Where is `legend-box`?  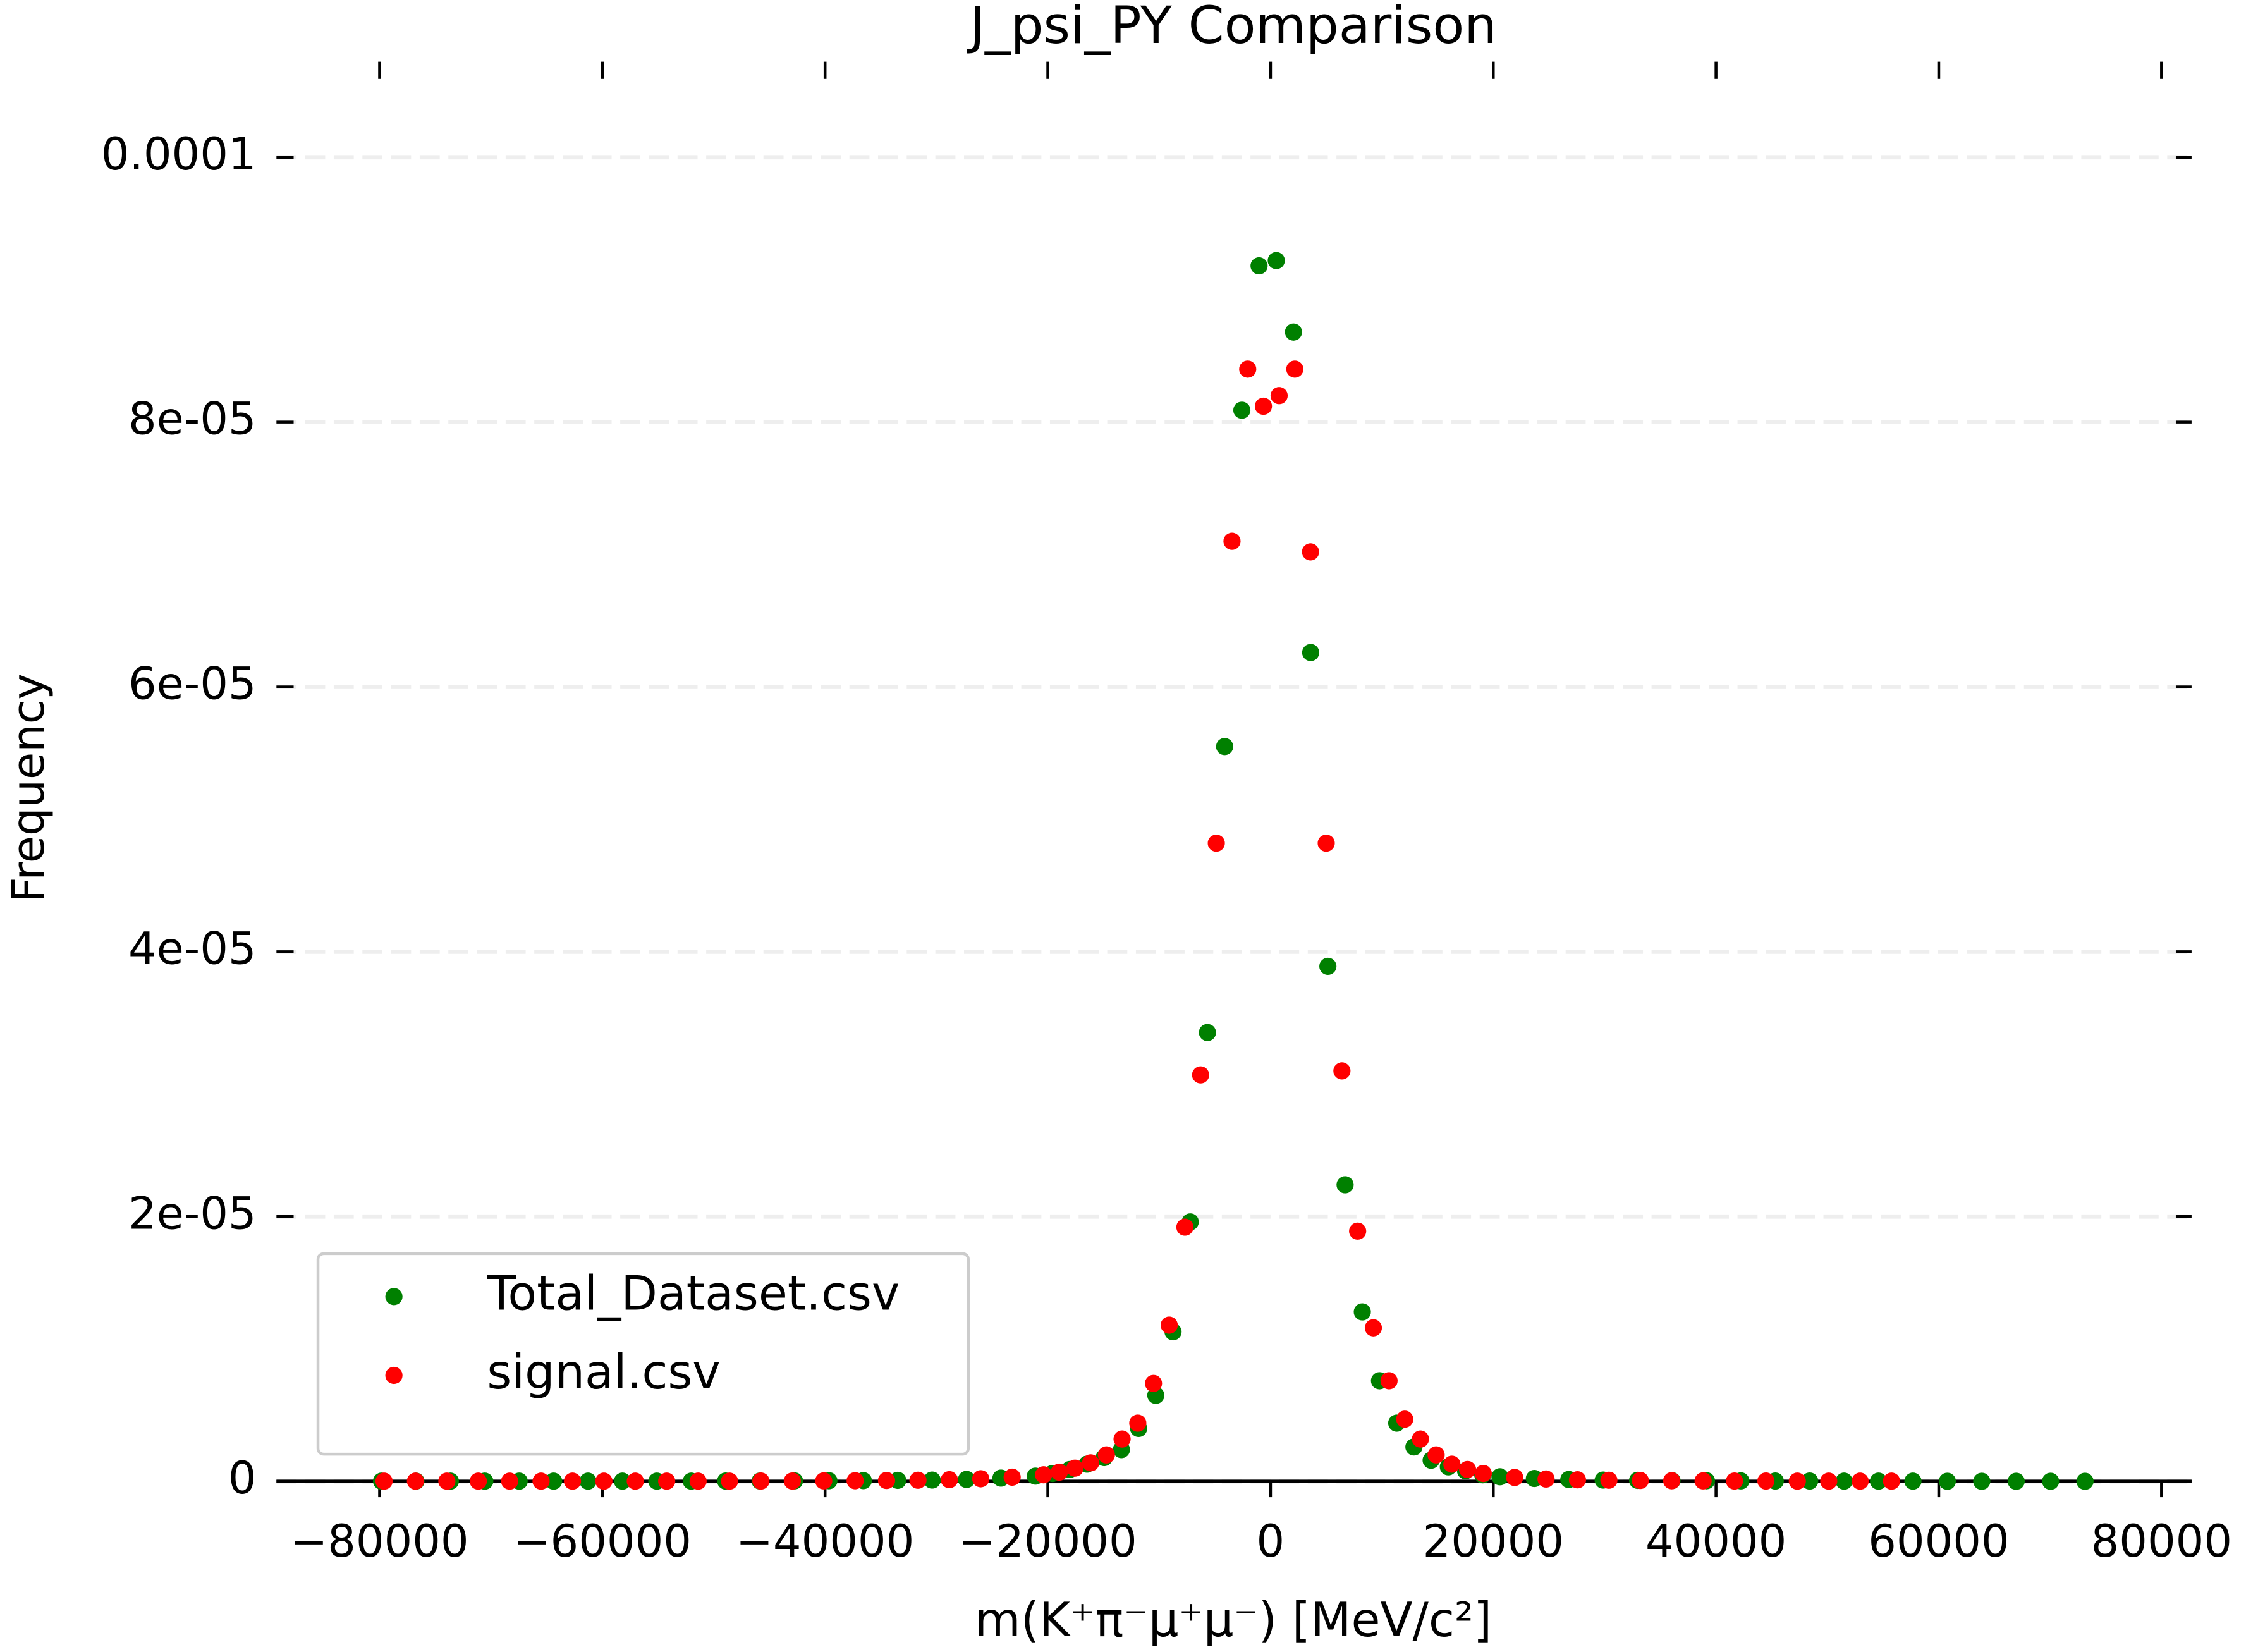
legend-box is located at coordinates (643, 1354).